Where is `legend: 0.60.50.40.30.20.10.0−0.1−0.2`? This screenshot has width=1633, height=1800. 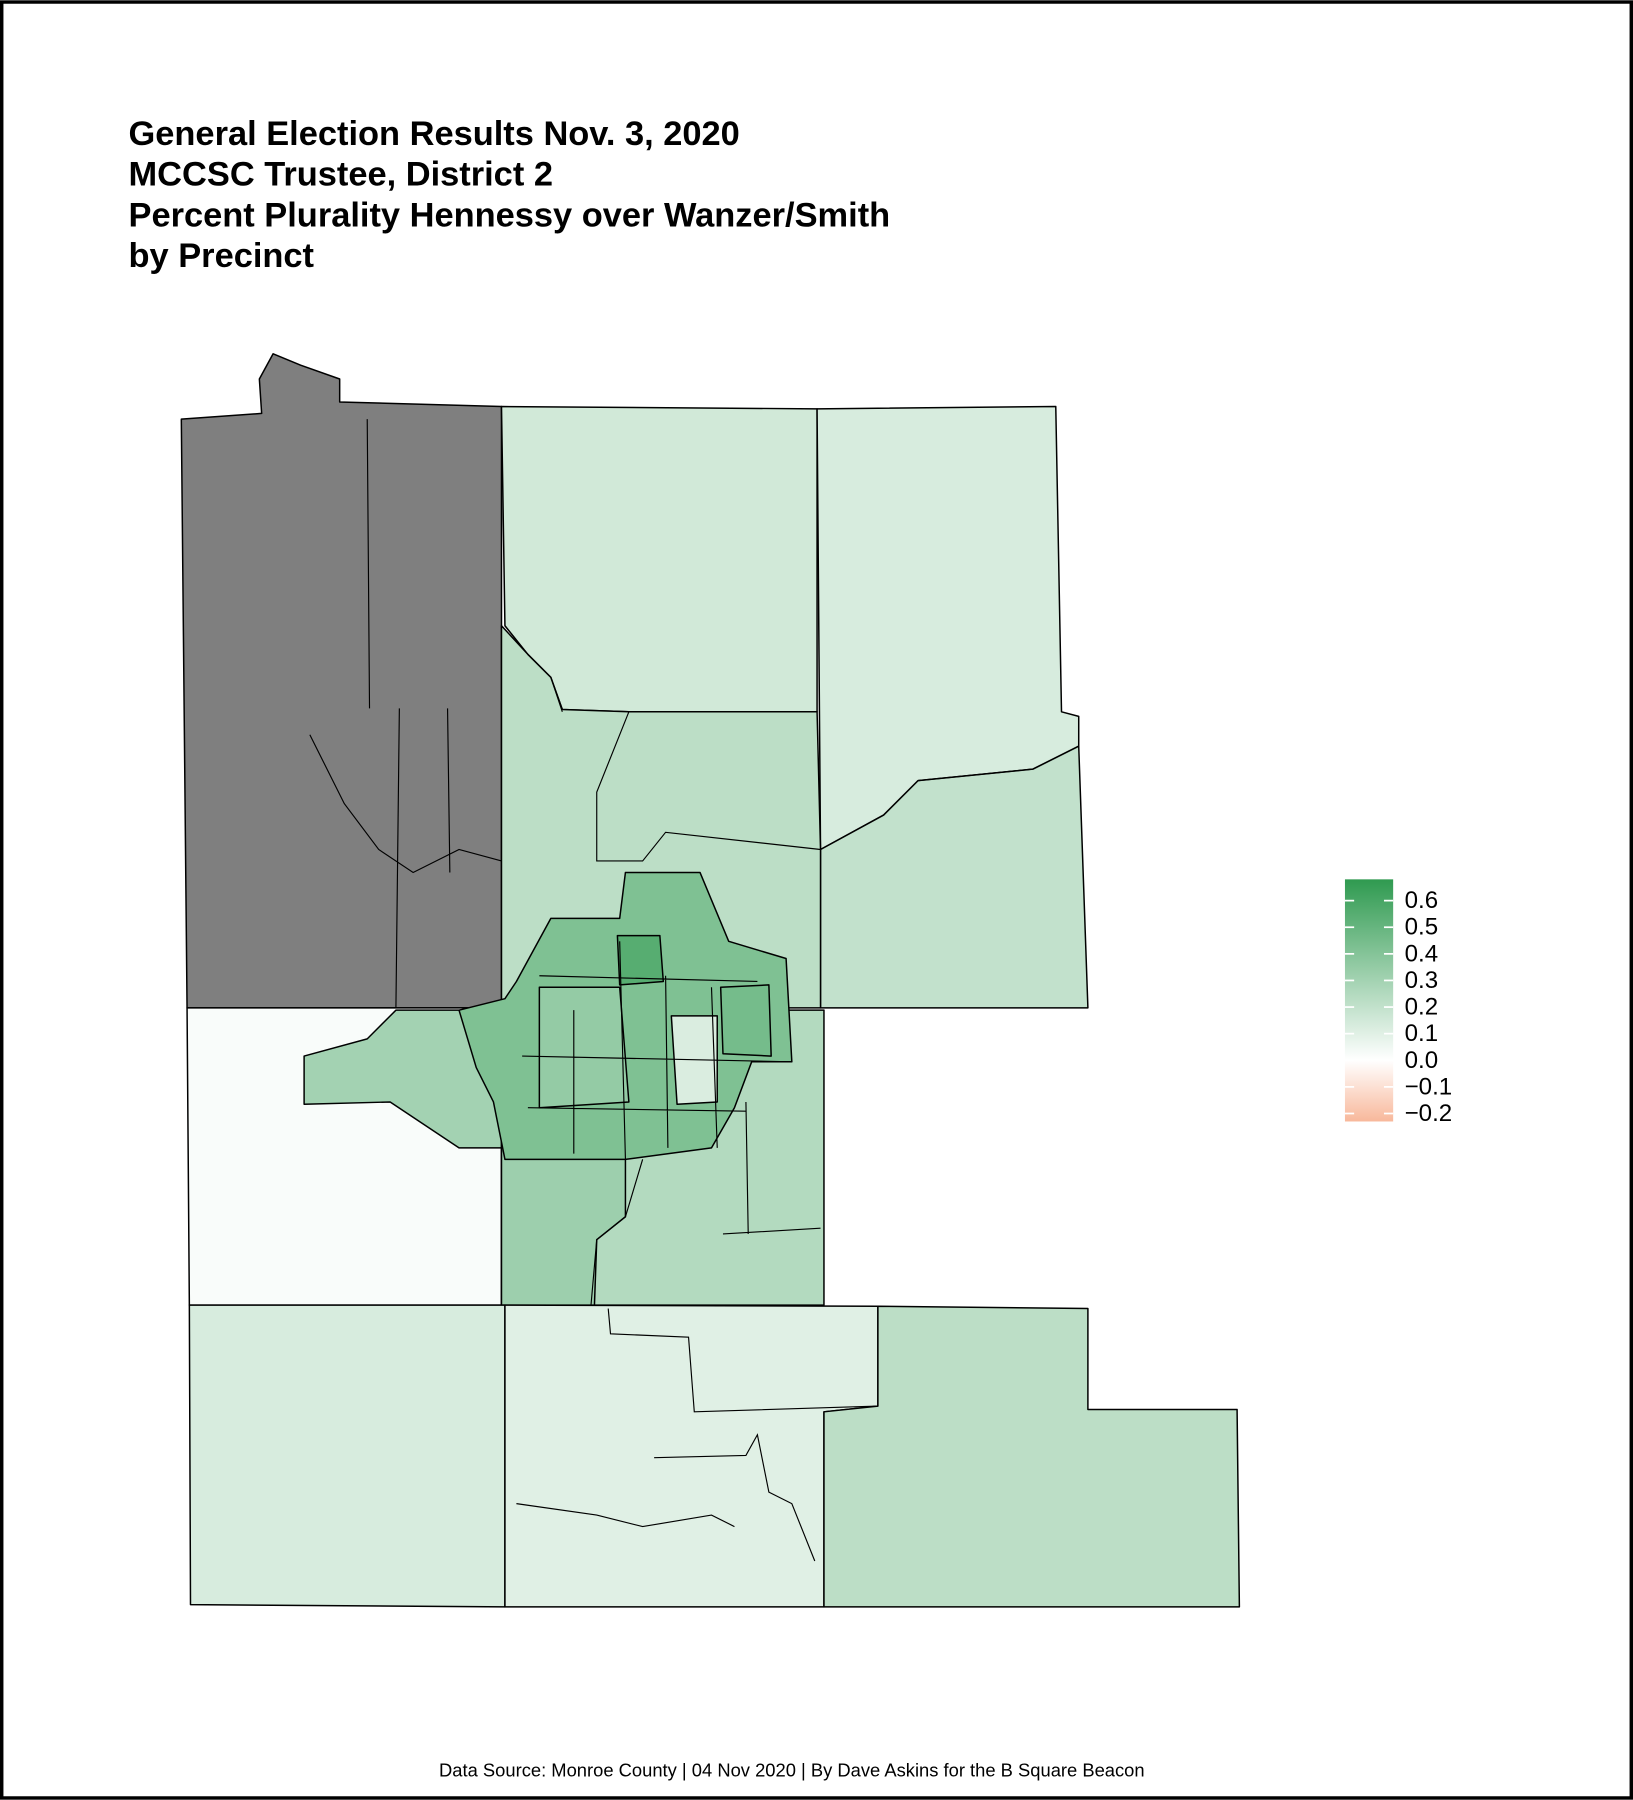
legend: 0.60.50.40.30.20.10.0−0.1−0.2 is located at coordinates (1398, 1003).